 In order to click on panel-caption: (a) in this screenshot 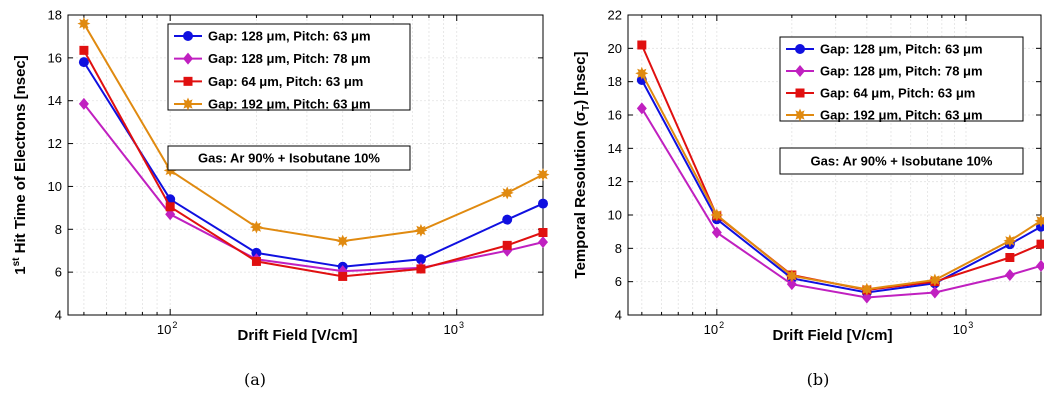, I will do `click(255, 379)`.